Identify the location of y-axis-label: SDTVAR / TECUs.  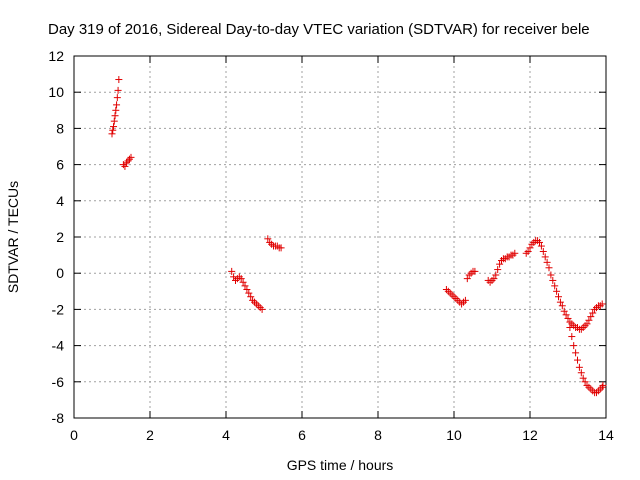
(13, 237).